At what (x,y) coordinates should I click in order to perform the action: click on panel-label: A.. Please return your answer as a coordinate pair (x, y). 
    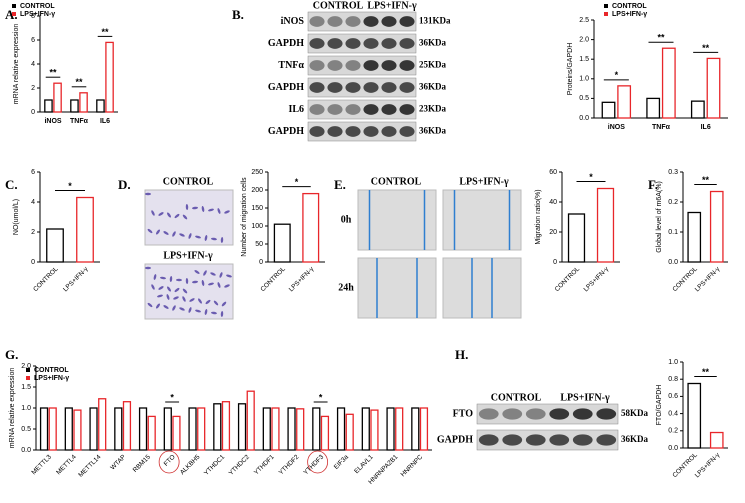
    Looking at the image, I should click on (11, 14).